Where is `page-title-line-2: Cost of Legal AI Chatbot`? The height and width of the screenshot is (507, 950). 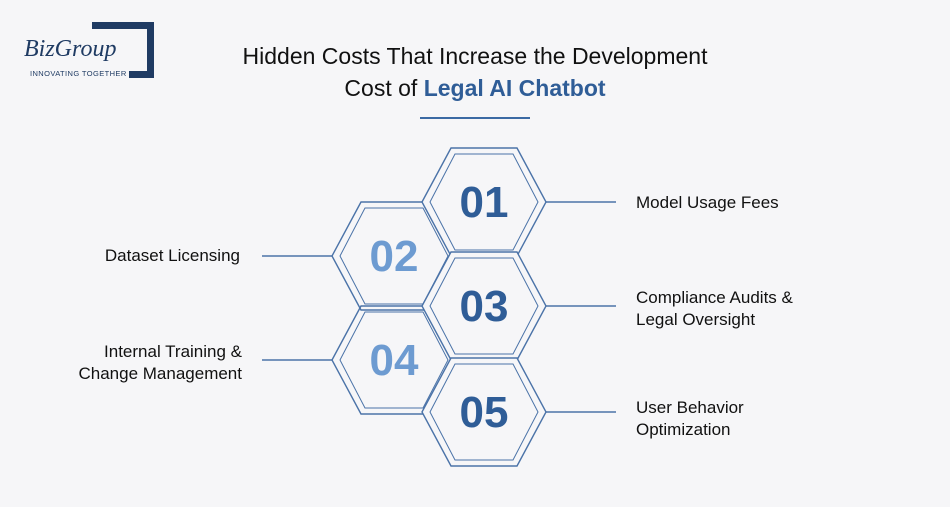 page-title-line-2: Cost of Legal AI Chatbot is located at coordinates (475, 88).